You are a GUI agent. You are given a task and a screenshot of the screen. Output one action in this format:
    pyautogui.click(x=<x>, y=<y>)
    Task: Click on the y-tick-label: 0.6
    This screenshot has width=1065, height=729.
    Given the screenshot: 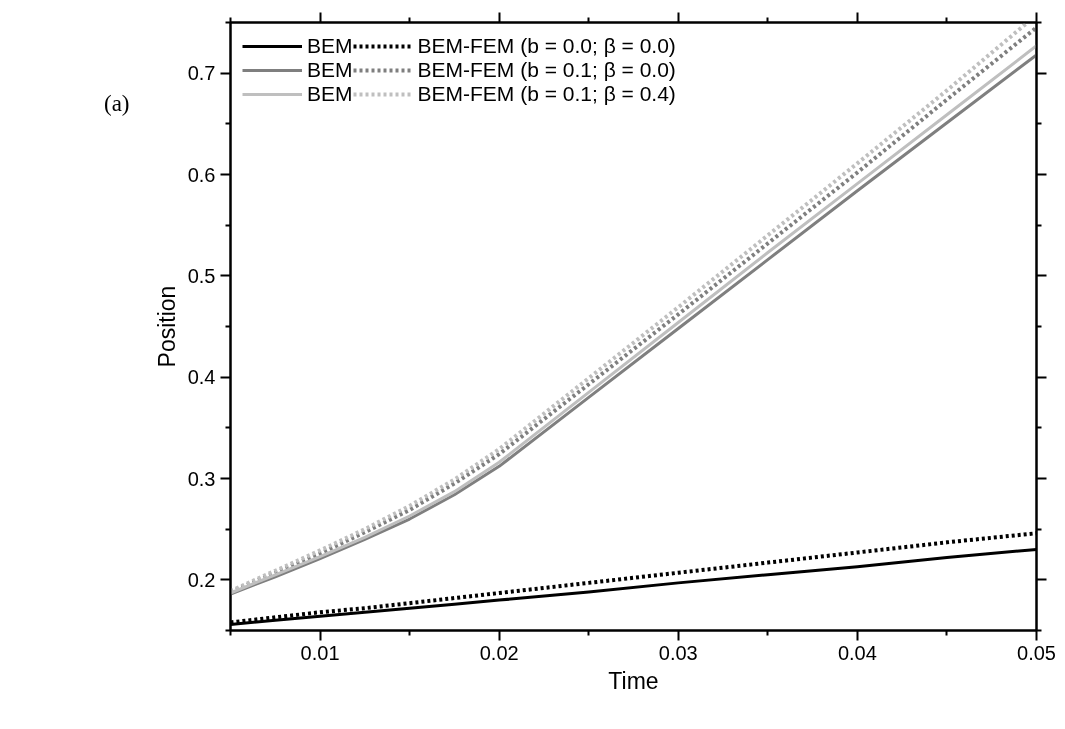 What is the action you would take?
    pyautogui.click(x=201, y=174)
    